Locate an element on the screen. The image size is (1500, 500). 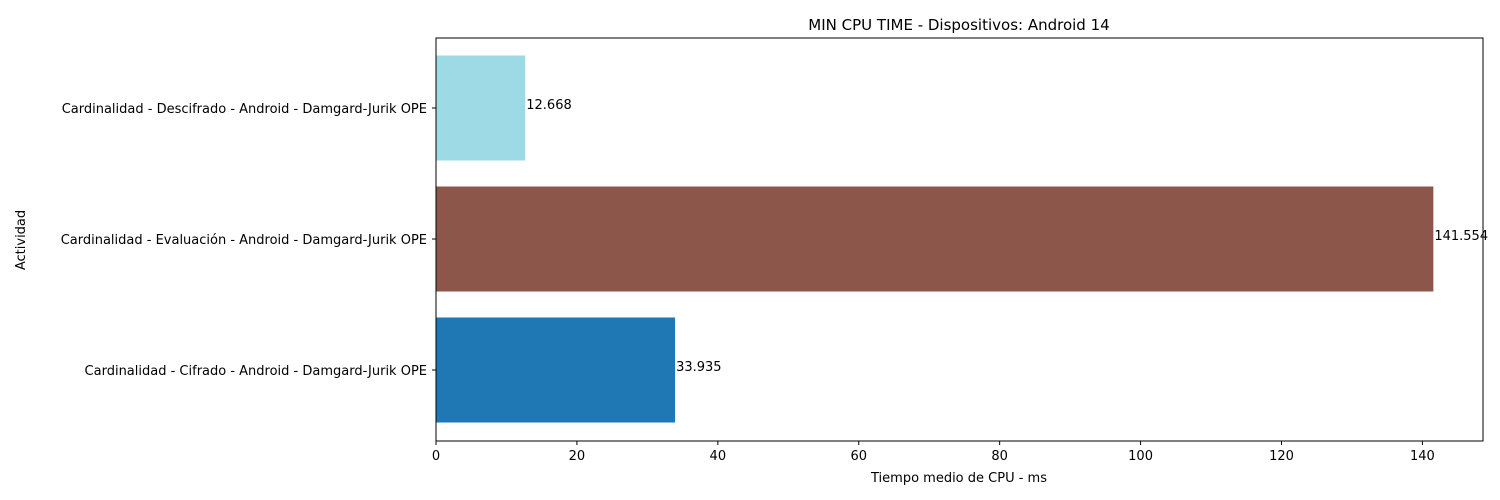
x-axis-ticks: 0 20 40 60 80 100 120 140 is located at coordinates (933, 452).